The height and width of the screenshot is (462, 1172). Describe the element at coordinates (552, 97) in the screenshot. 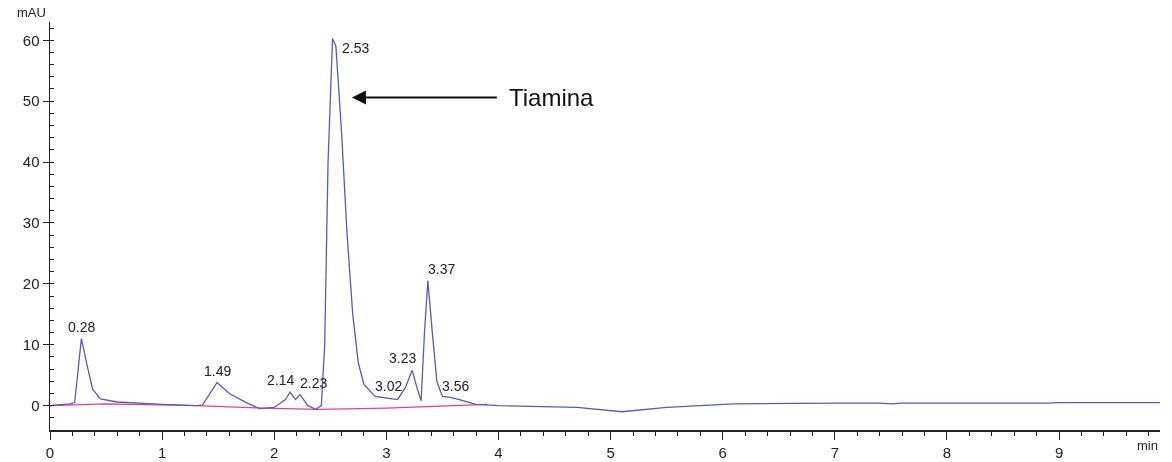

I see `annotation: Tiamina` at that location.